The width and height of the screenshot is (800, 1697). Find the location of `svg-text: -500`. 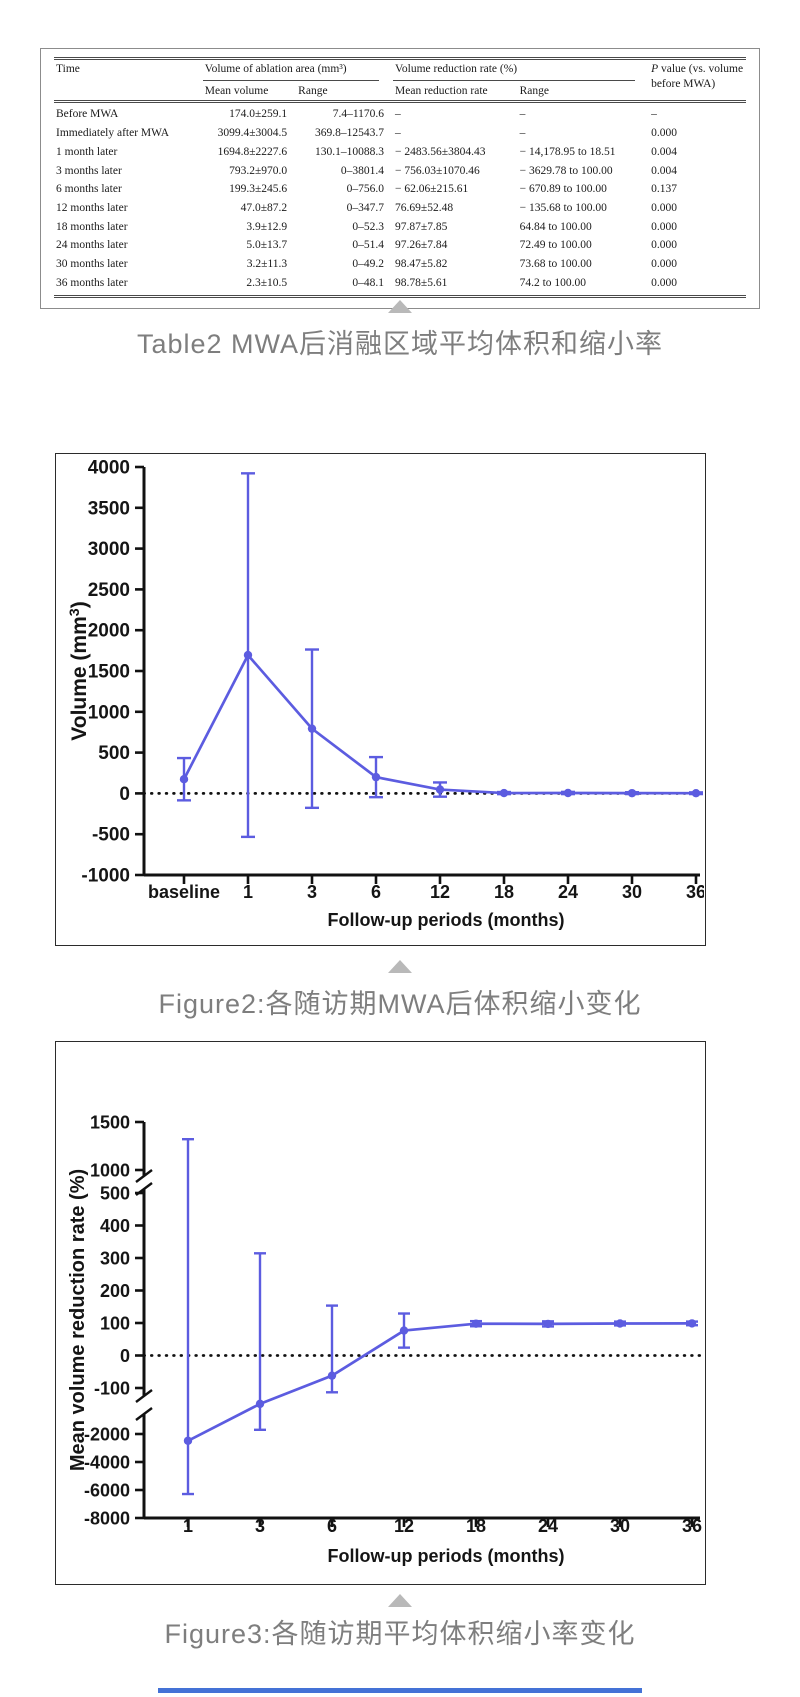

svg-text: -500 is located at coordinates (111, 835).